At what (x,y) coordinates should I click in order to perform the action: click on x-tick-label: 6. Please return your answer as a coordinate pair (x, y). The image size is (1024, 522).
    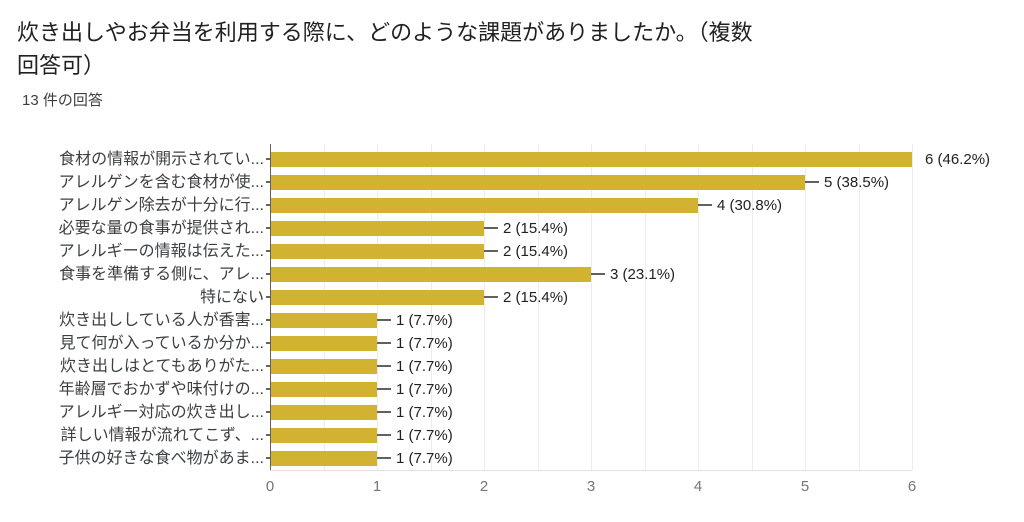
    Looking at the image, I should click on (912, 486).